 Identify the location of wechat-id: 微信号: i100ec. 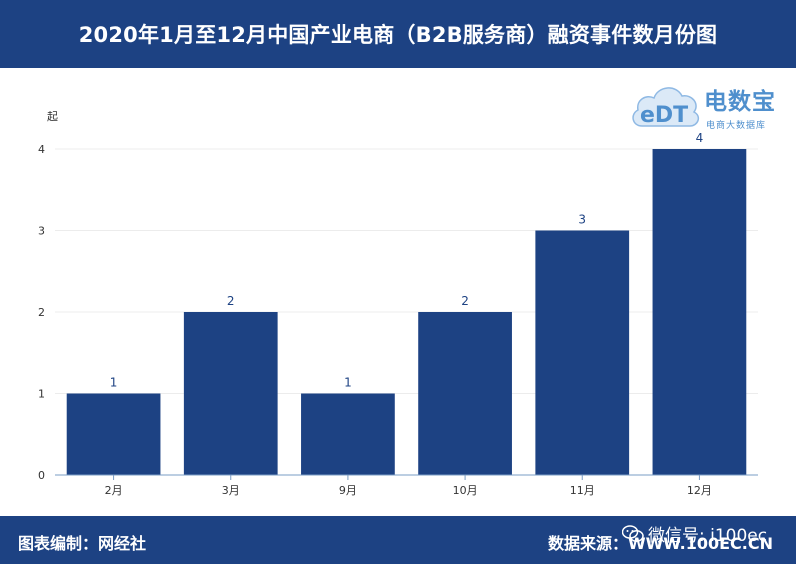
(708, 536).